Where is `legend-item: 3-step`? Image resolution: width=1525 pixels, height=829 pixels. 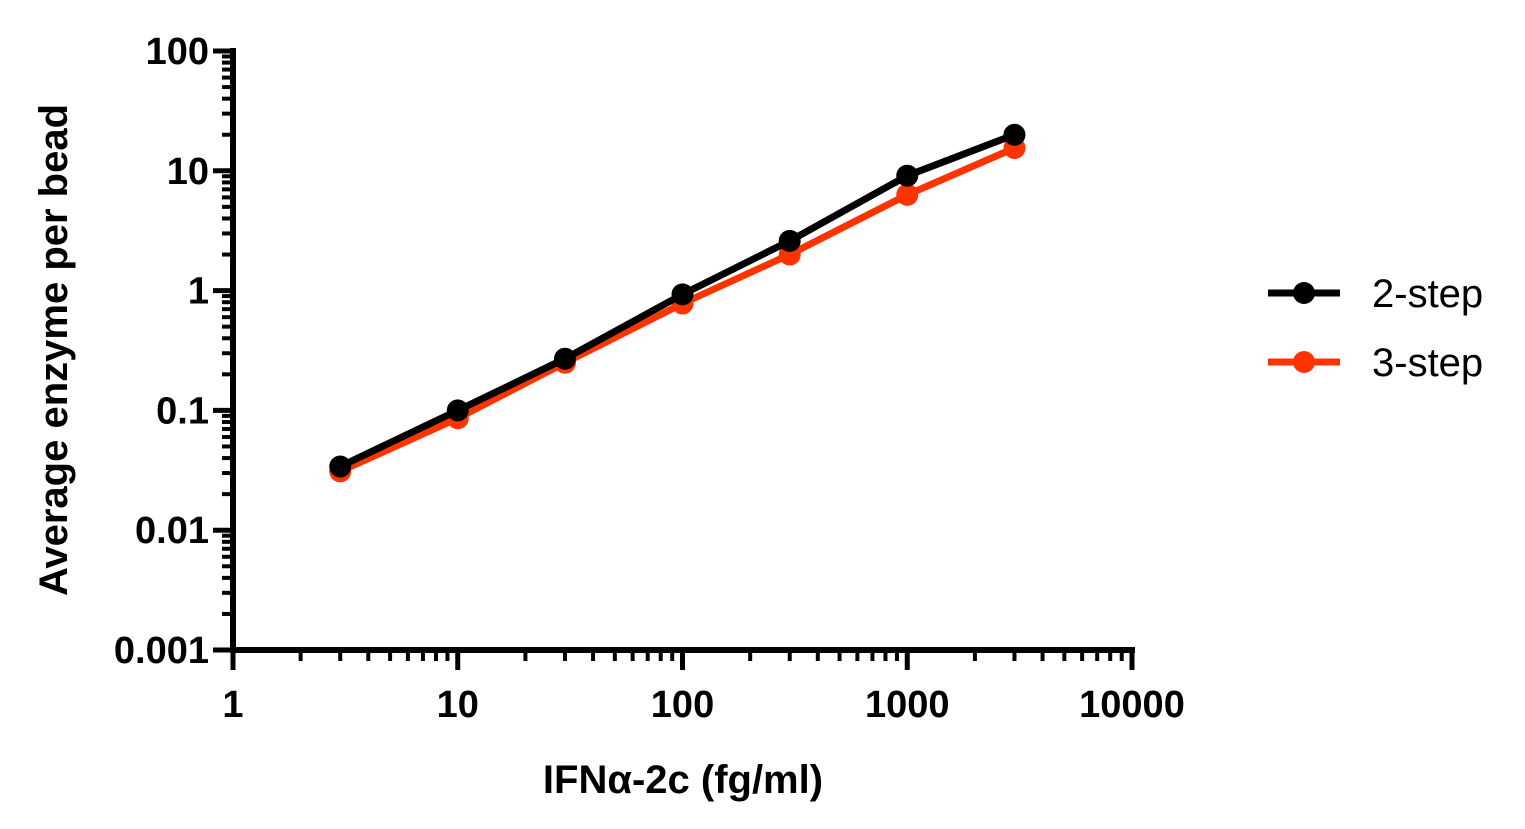
legend-item: 3-step is located at coordinates (1375, 363).